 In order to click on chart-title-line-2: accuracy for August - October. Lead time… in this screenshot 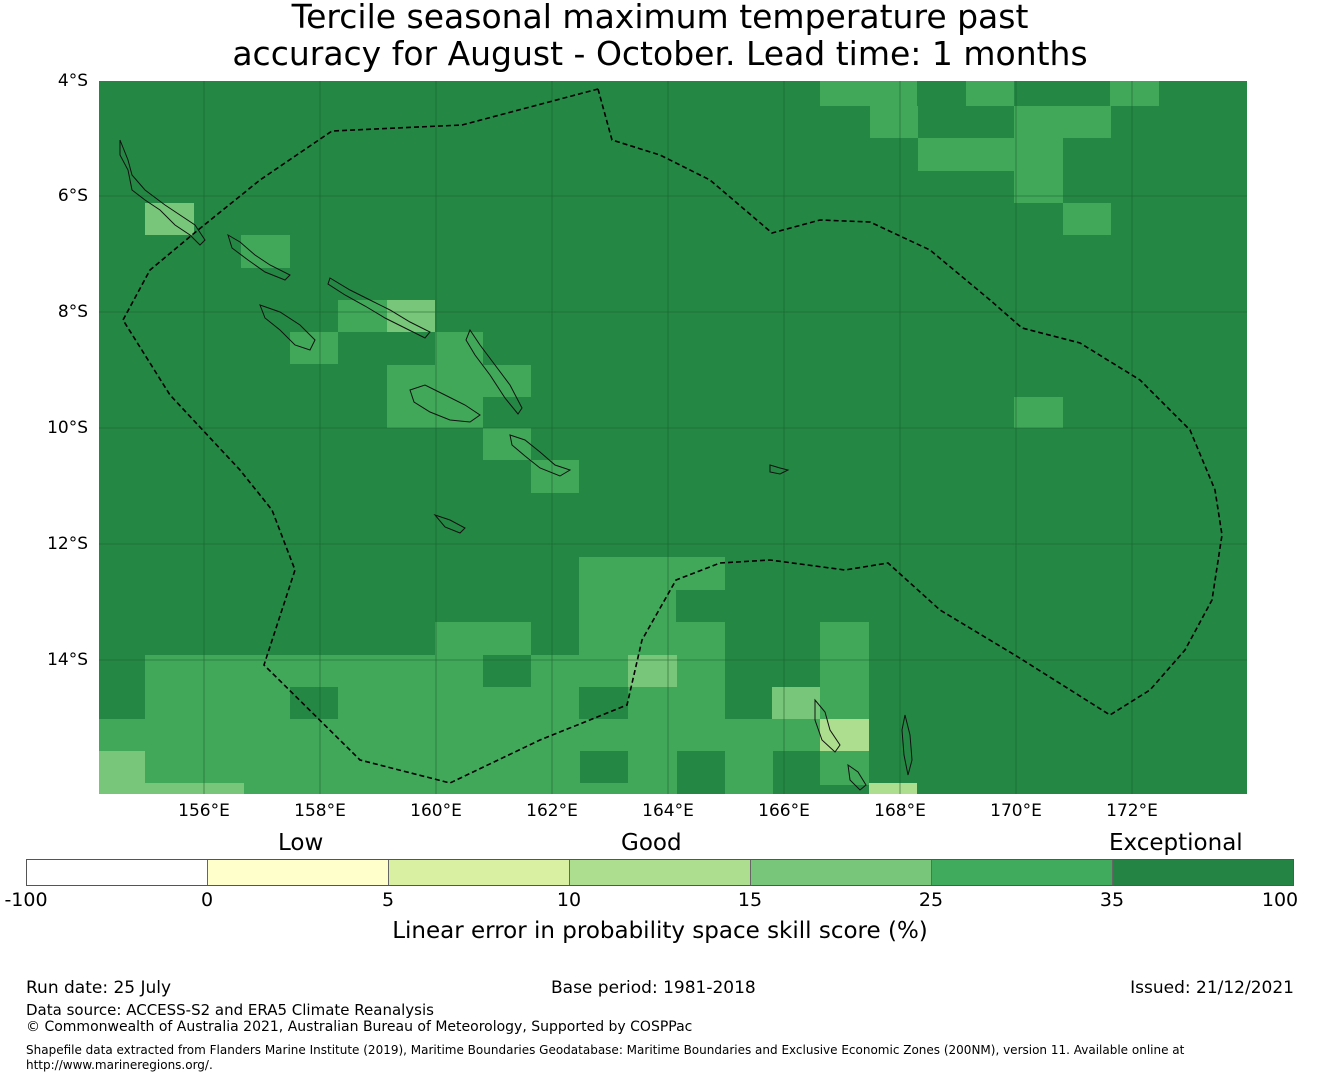, I will do `click(660, 53)`.